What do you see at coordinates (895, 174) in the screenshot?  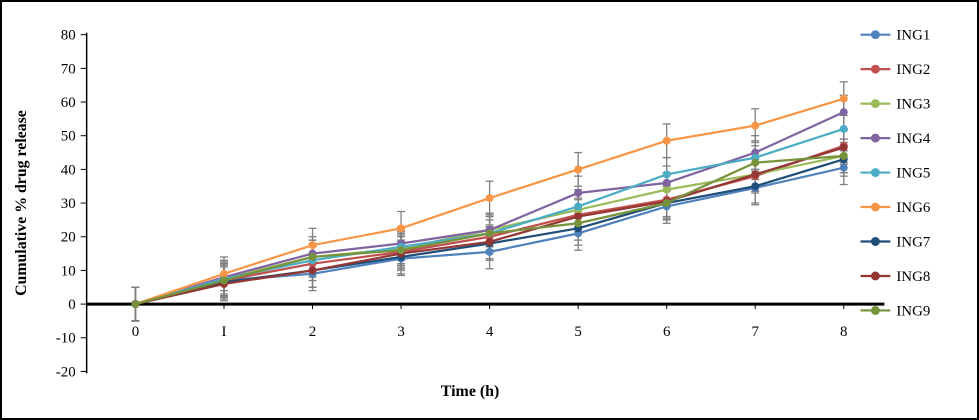 I see `legend-item-ing5: ING5` at bounding box center [895, 174].